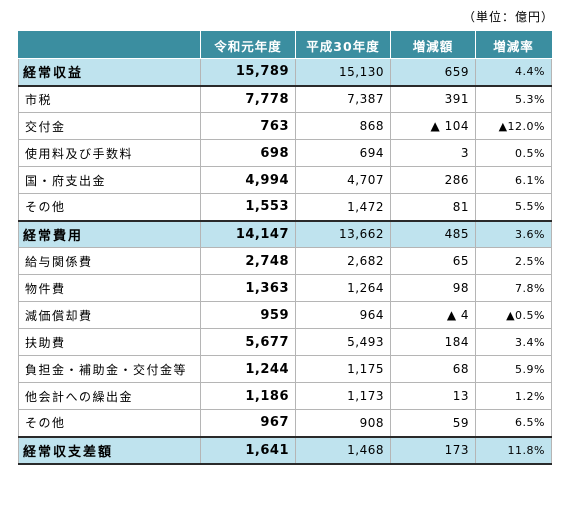 Image resolution: width=568 pixels, height=508 pixels. I want to click on current-year-value: 2,748, so click(248, 261).